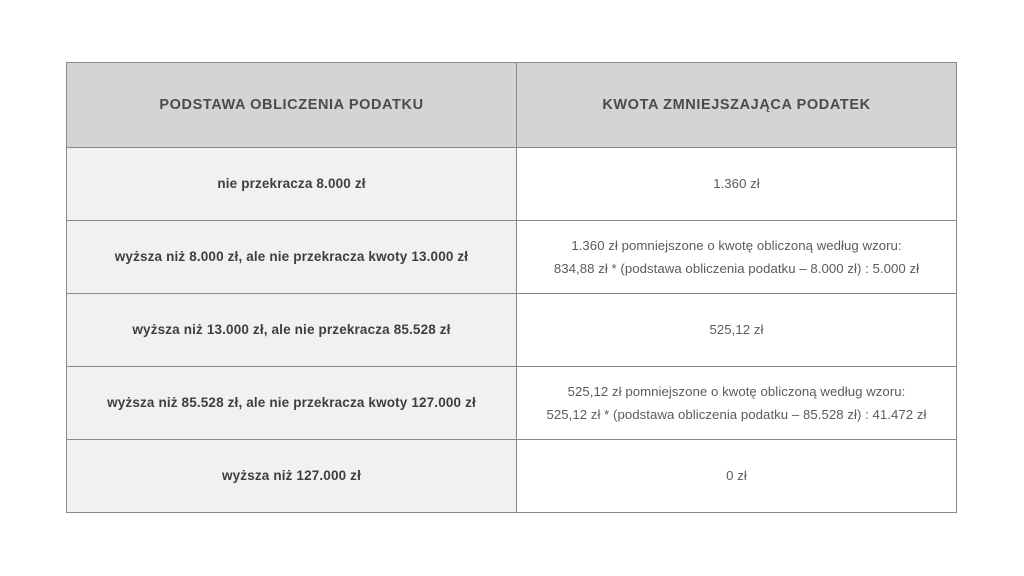 This screenshot has width=1024, height=576. I want to click on value-line: 525,12 zł, so click(736, 330).